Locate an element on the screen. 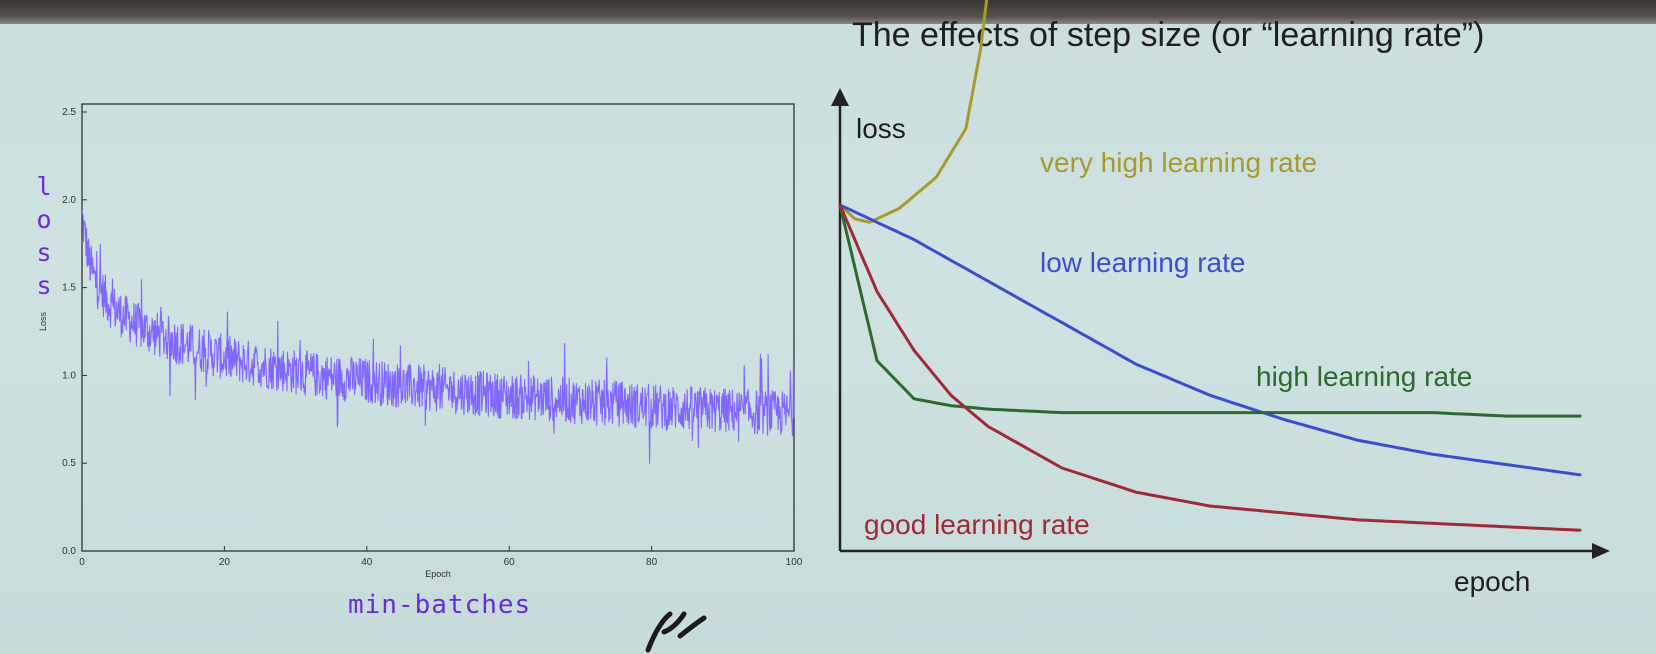 The height and width of the screenshot is (654, 1656). handwriting-scribble is located at coordinates (676, 632).